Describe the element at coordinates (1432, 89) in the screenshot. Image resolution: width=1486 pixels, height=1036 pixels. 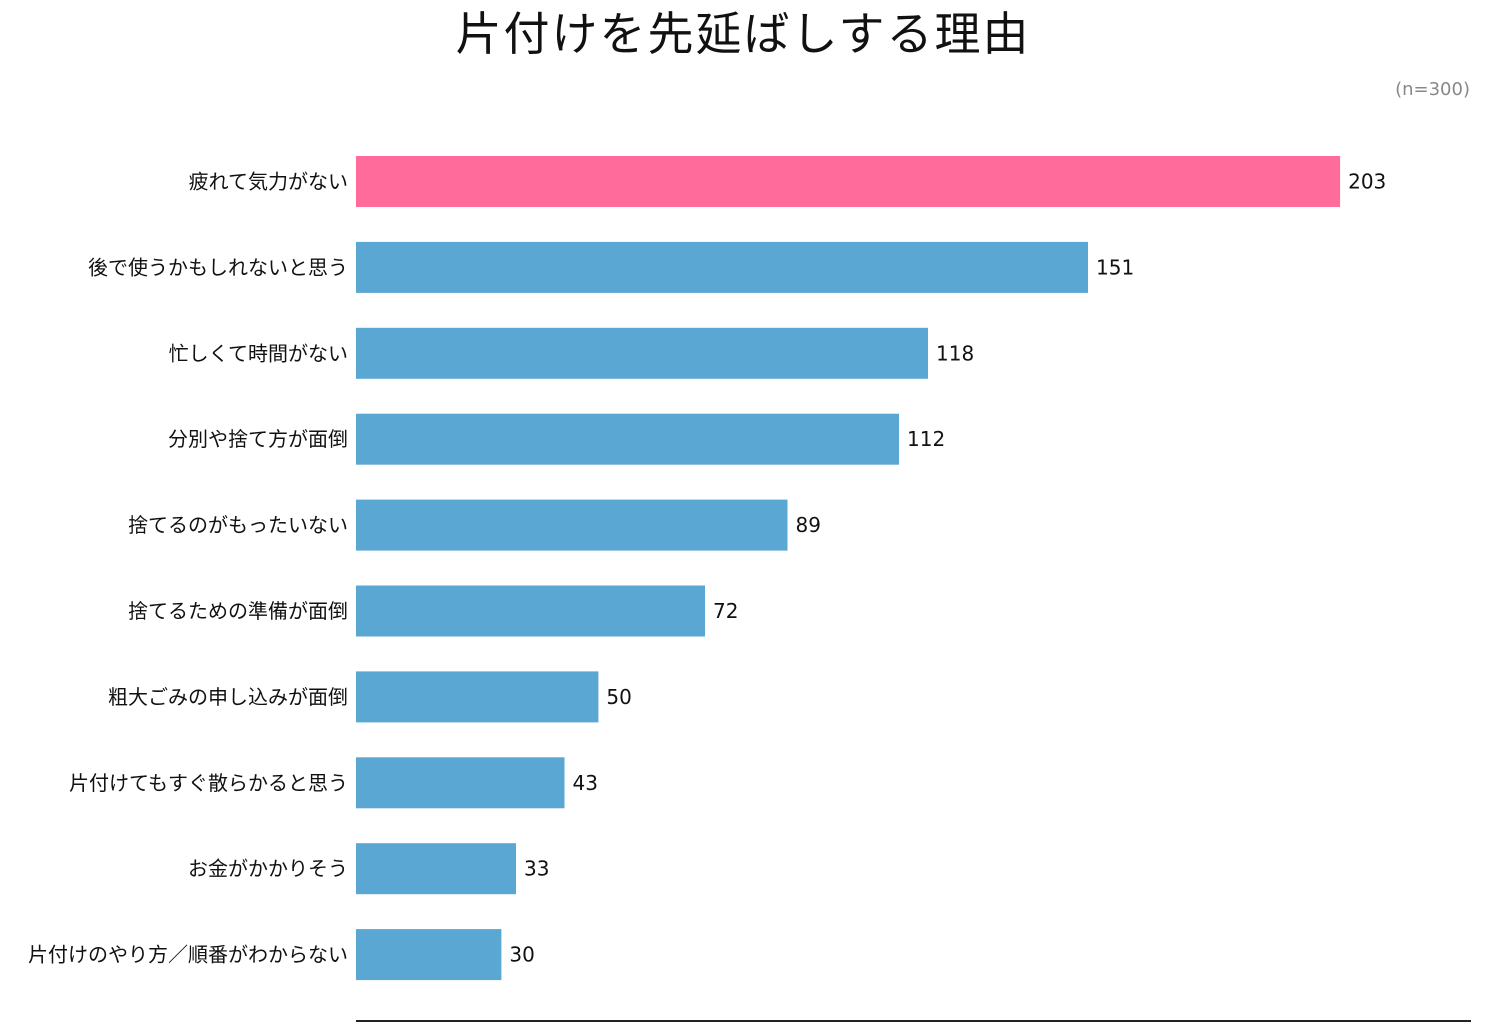
I see `sample-size-note: (n=300)` at that location.